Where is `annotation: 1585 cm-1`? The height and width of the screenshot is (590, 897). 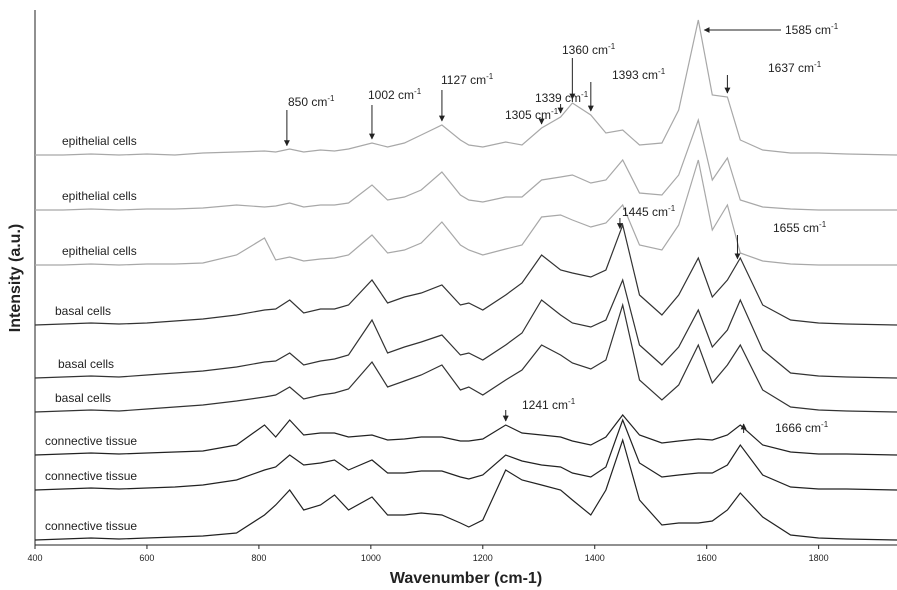
annotation: 1585 cm-1 is located at coordinates (812, 29).